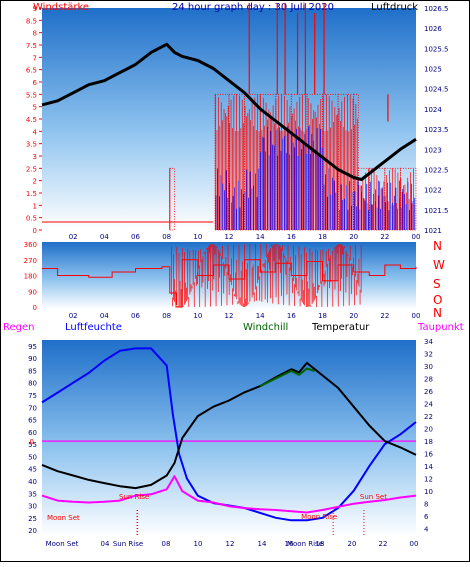 The image size is (470, 567). What do you see at coordinates (428, 455) in the screenshot?
I see `temperature-tick-6: 16` at bounding box center [428, 455].